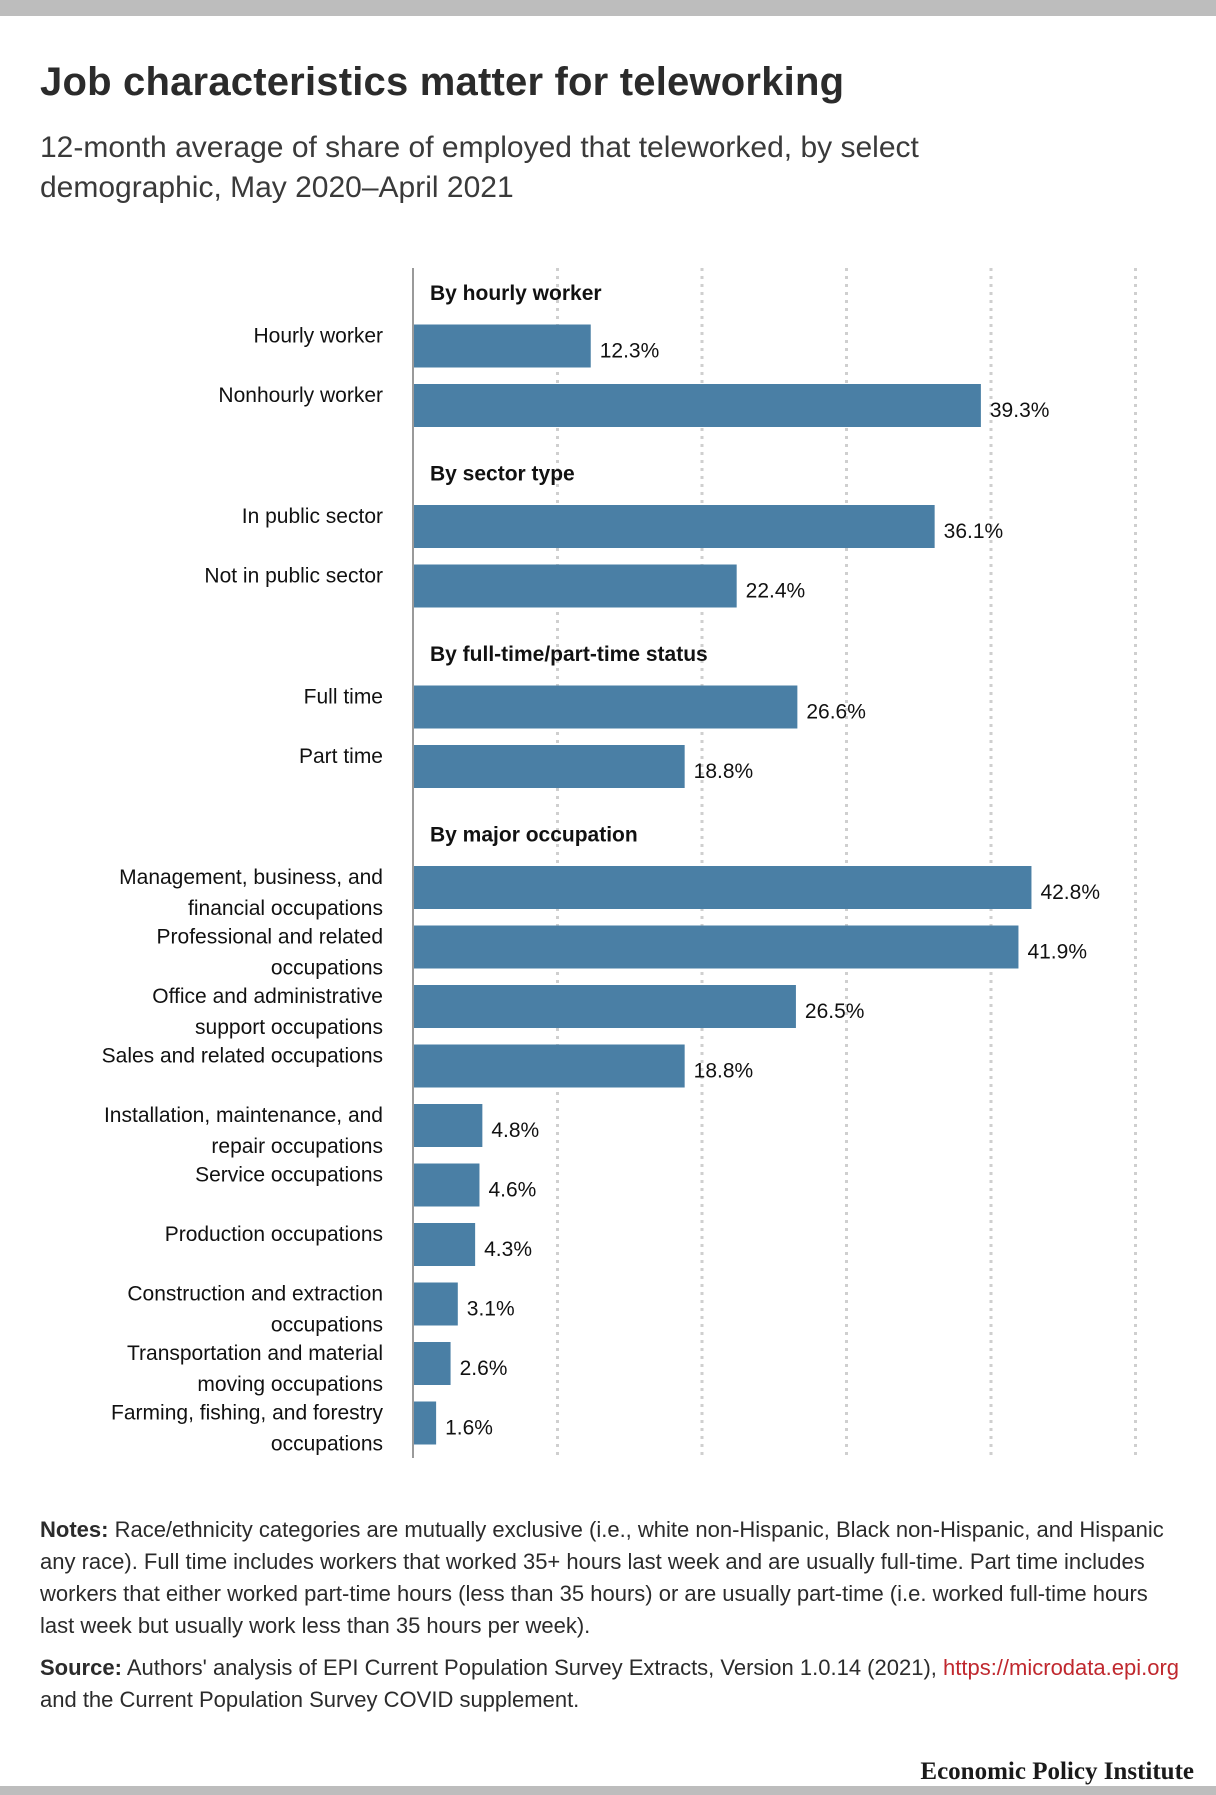  What do you see at coordinates (836, 712) in the screenshot?
I see `bar-value-label: 26.6%` at bounding box center [836, 712].